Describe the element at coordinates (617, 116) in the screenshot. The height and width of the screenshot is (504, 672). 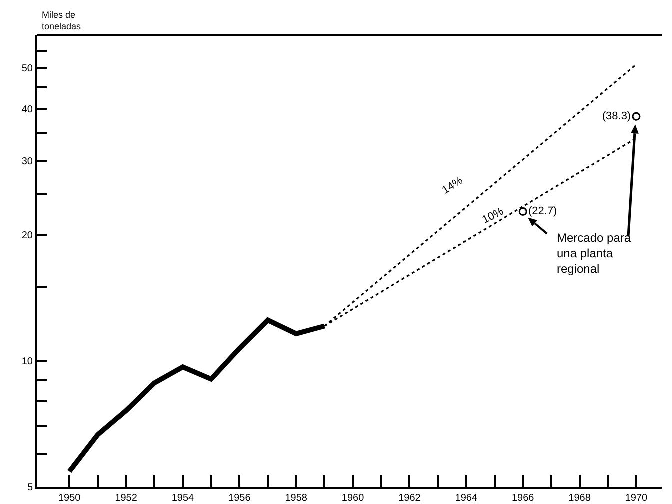
I see `data-label: (38.3)` at that location.